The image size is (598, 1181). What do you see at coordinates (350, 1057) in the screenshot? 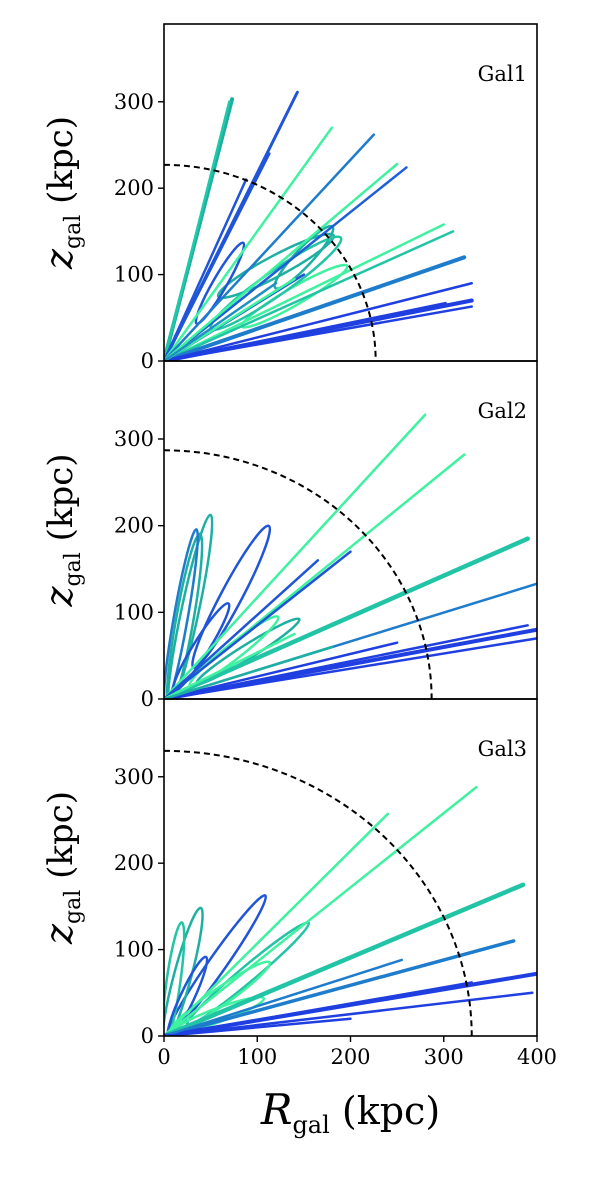
I see `x-tick-label: 200` at bounding box center [350, 1057].